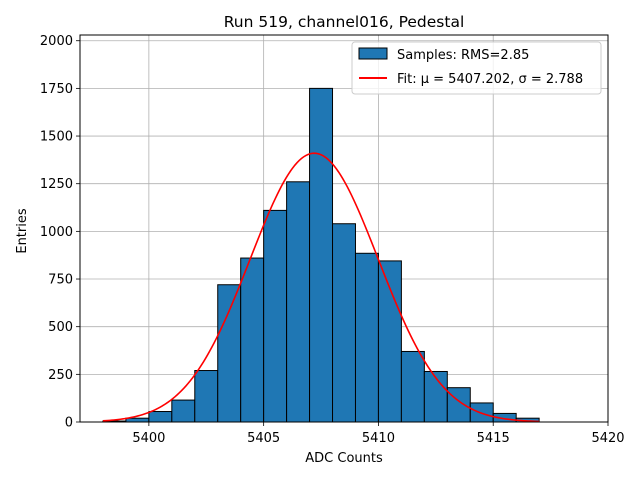 The image size is (640, 480). What do you see at coordinates (56, 184) in the screenshot?
I see `y-tick-label: 1250` at bounding box center [56, 184].